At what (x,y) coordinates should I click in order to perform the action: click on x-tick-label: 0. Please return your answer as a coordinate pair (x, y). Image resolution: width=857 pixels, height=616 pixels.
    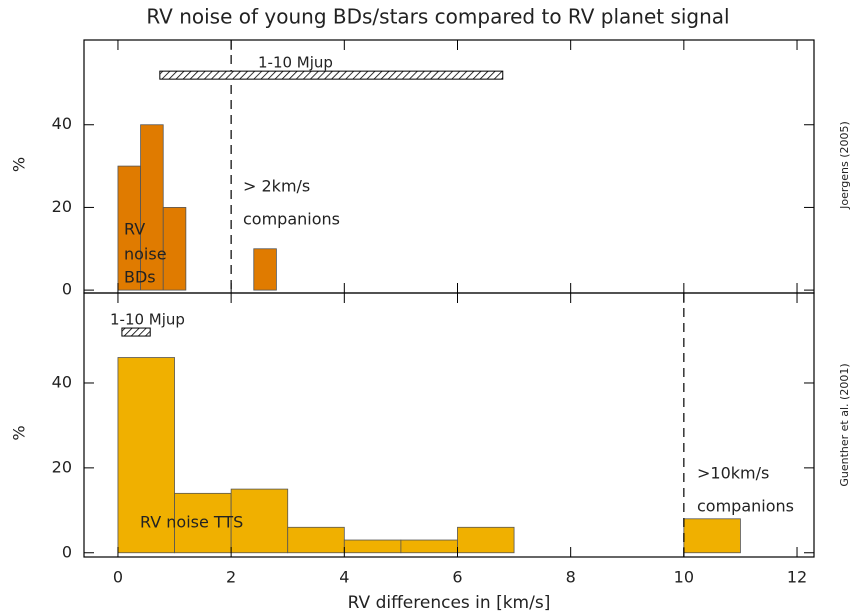
    Looking at the image, I should click on (118, 577).